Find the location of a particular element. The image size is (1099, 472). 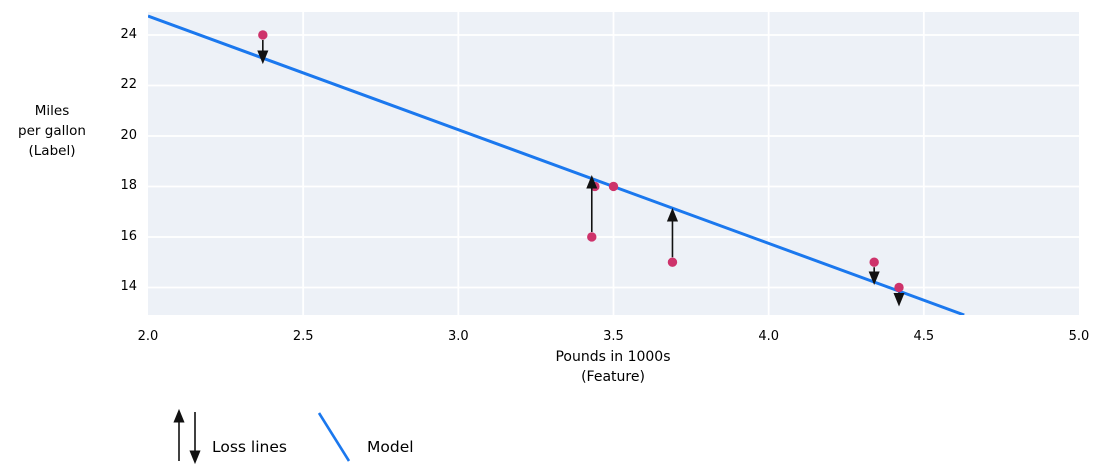

x-axis-label: Pounds in 1000s (Feature) is located at coordinates (613, 367).